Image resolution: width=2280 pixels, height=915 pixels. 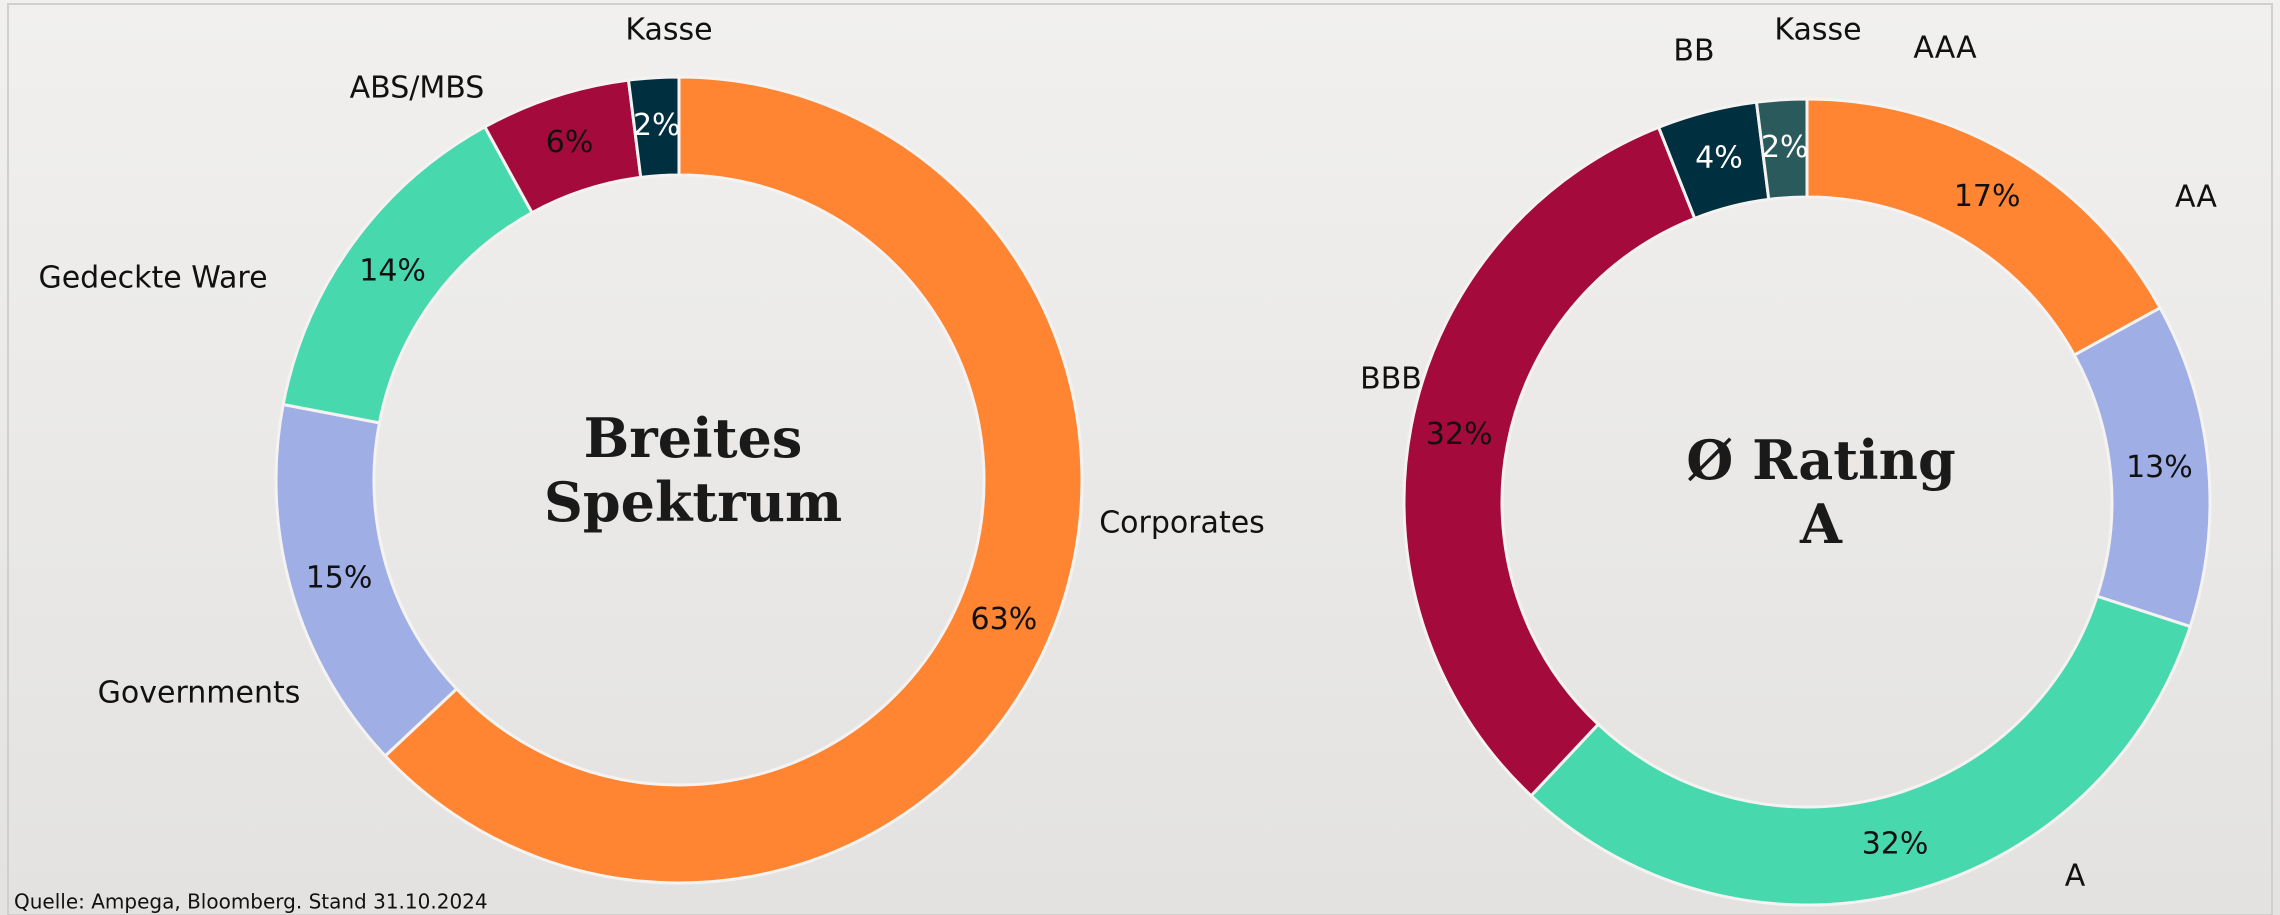 What do you see at coordinates (693, 438) in the screenshot?
I see `center-text: Breites` at bounding box center [693, 438].